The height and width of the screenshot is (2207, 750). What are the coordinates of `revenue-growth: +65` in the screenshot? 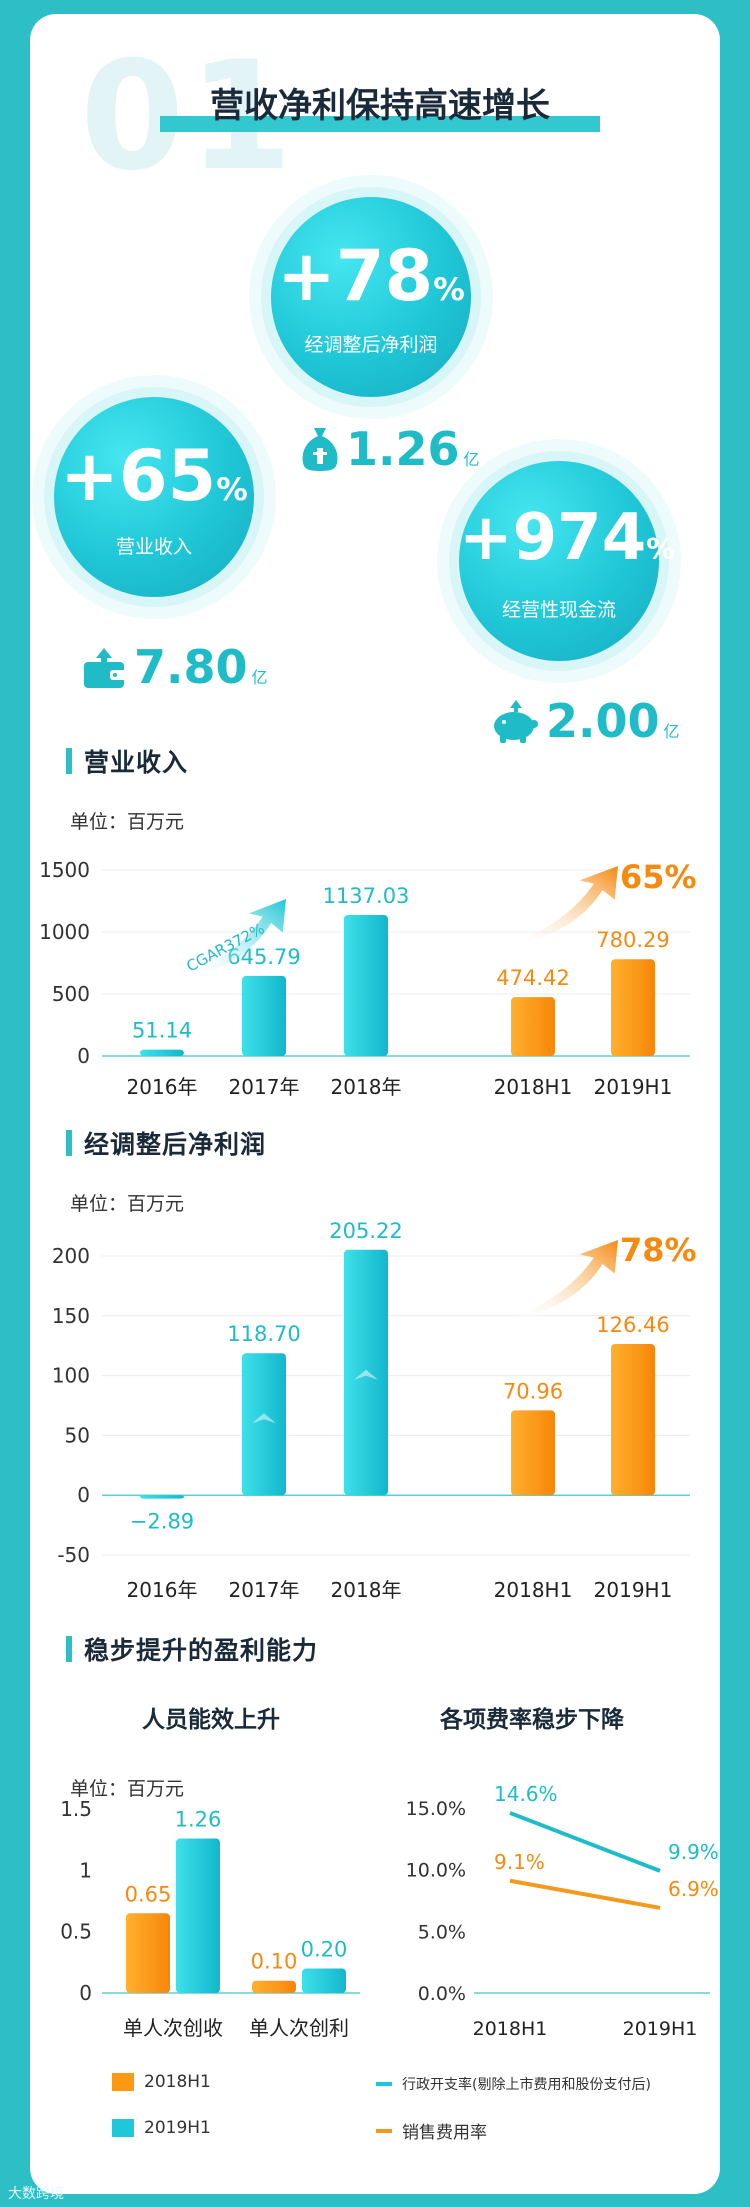 It's located at (138, 476).